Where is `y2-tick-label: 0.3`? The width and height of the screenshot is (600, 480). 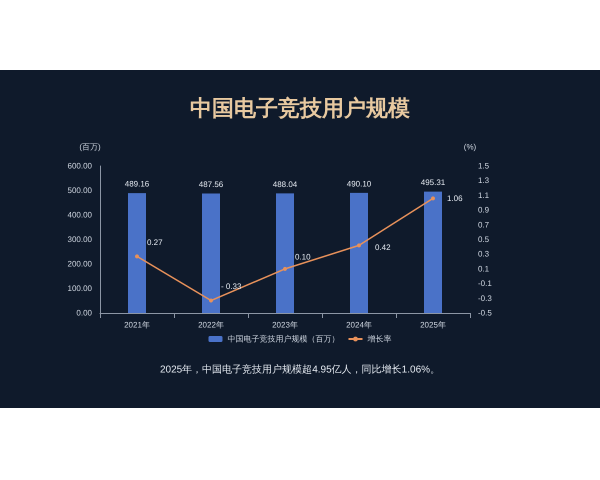 y2-tick-label: 0.3 is located at coordinates (484, 254).